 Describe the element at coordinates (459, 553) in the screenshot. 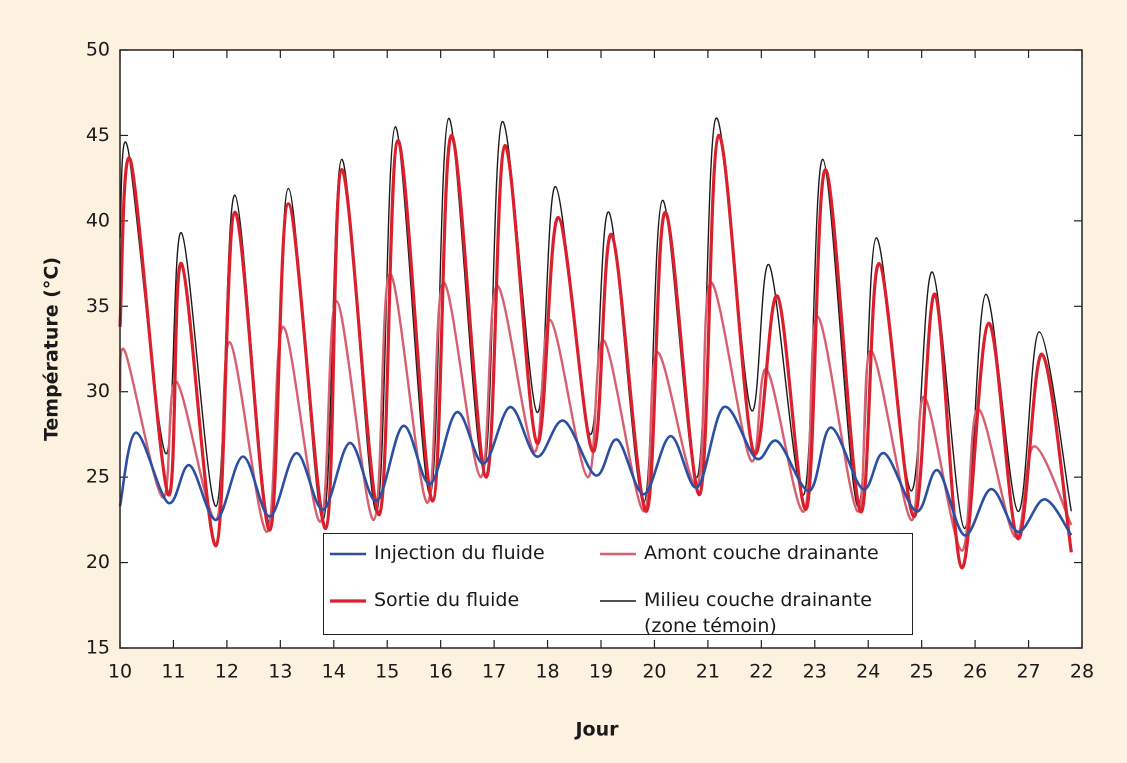

I see `legend-label: Injection du fluide` at that location.